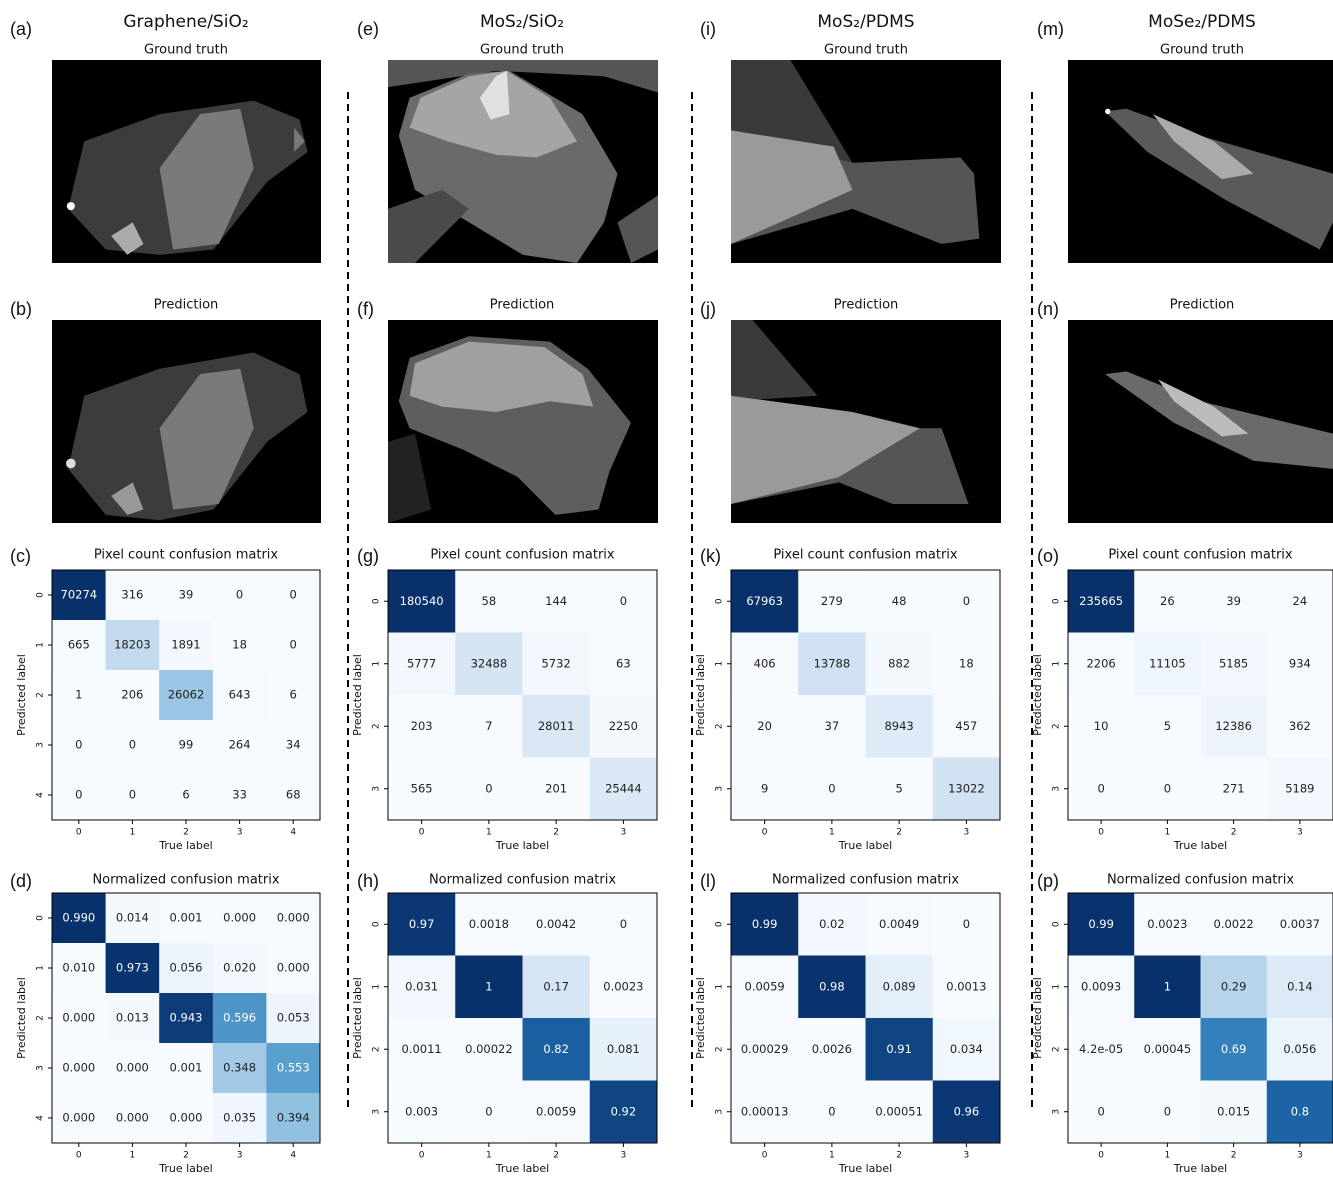 The height and width of the screenshot is (1180, 1333). Describe the element at coordinates (1168, 1049) in the screenshot. I see `cell-value: 0.00045` at that location.